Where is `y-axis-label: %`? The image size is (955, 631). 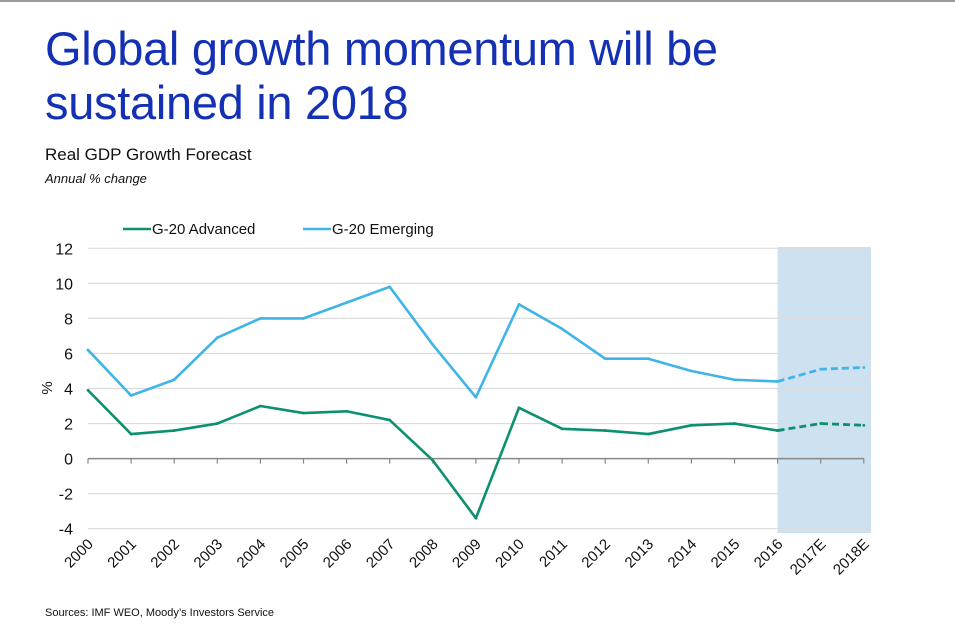 y-axis-label: % is located at coordinates (47, 387).